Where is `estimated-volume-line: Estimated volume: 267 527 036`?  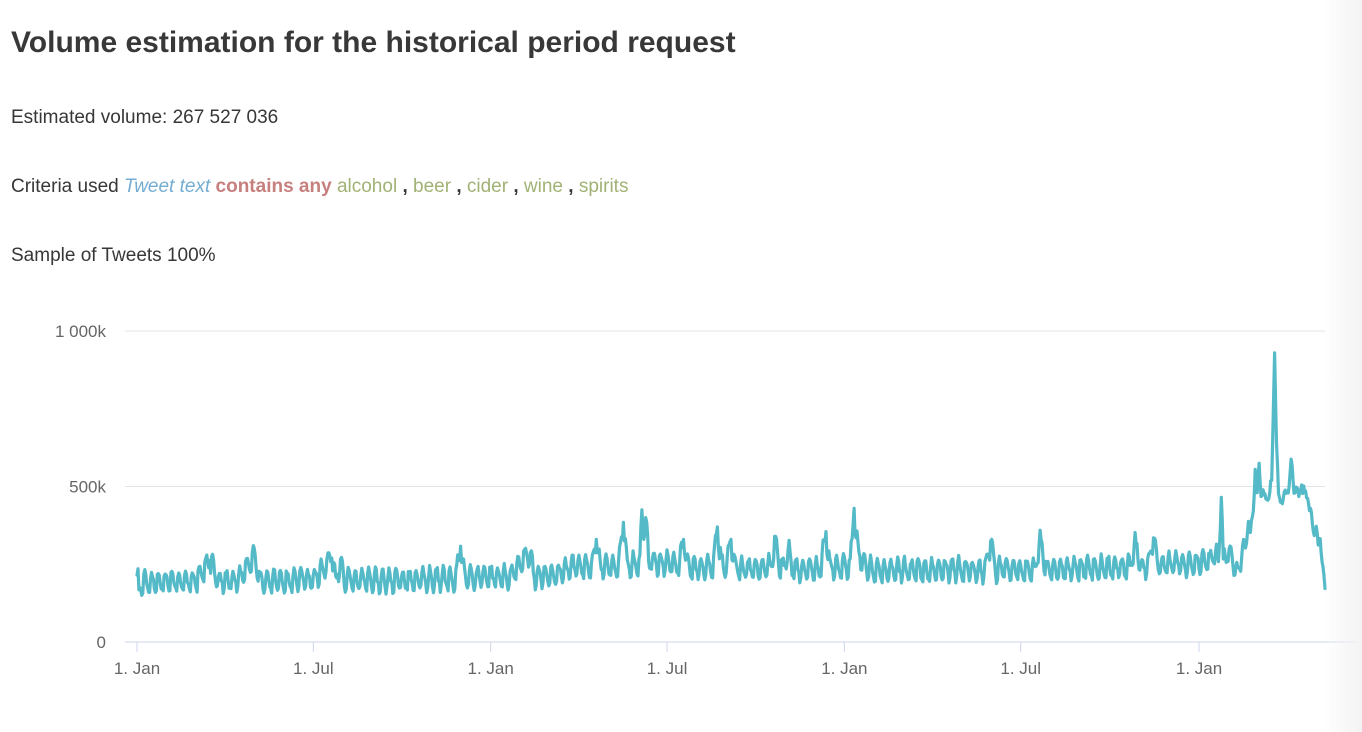
estimated-volume-line: Estimated volume: 267 527 036 is located at coordinates (144, 118).